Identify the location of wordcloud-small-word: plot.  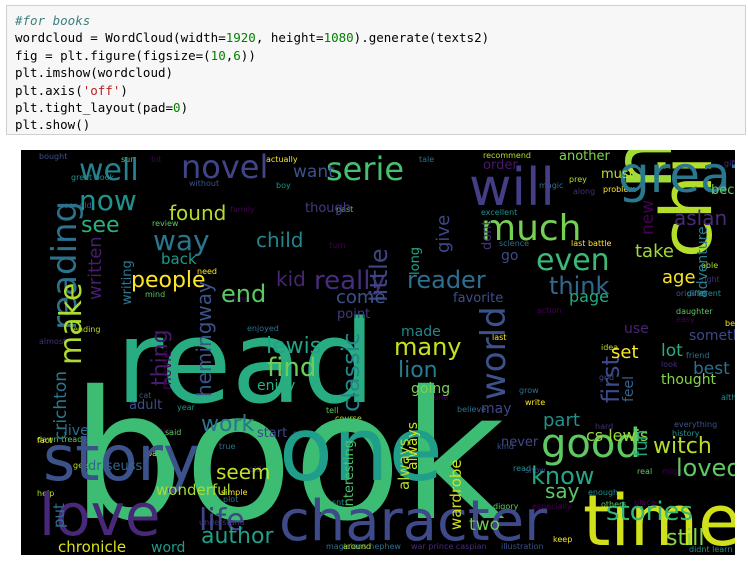
(230, 499).